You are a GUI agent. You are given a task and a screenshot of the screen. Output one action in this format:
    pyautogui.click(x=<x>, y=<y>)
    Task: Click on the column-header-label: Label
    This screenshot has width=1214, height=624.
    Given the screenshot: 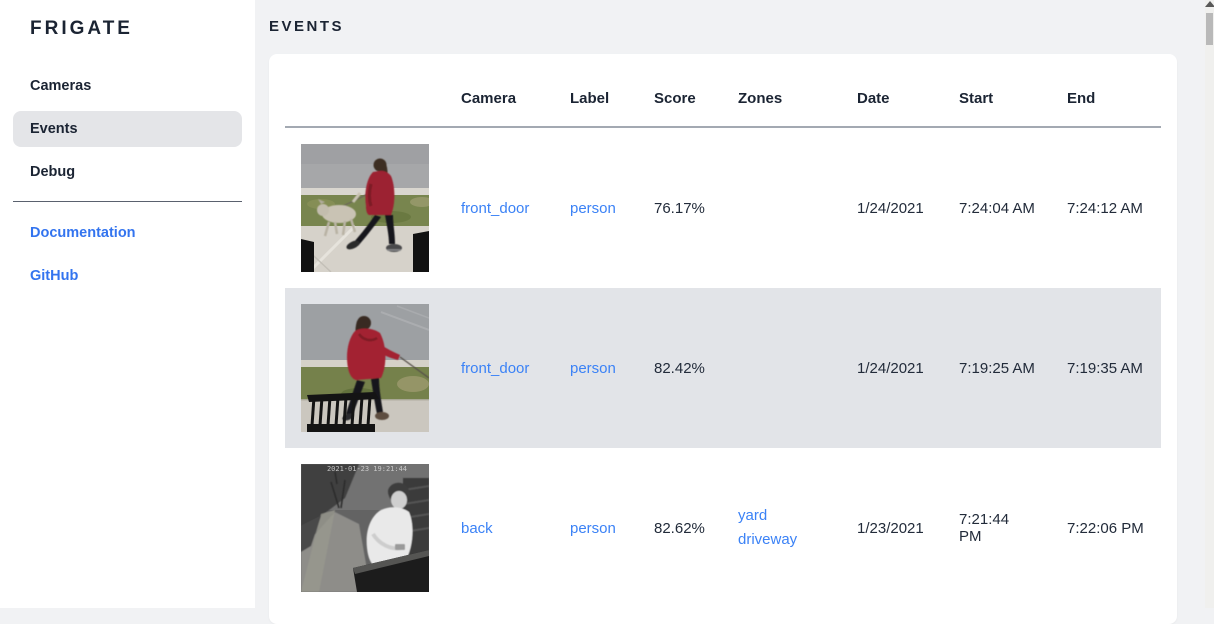 What is the action you would take?
    pyautogui.click(x=590, y=98)
    